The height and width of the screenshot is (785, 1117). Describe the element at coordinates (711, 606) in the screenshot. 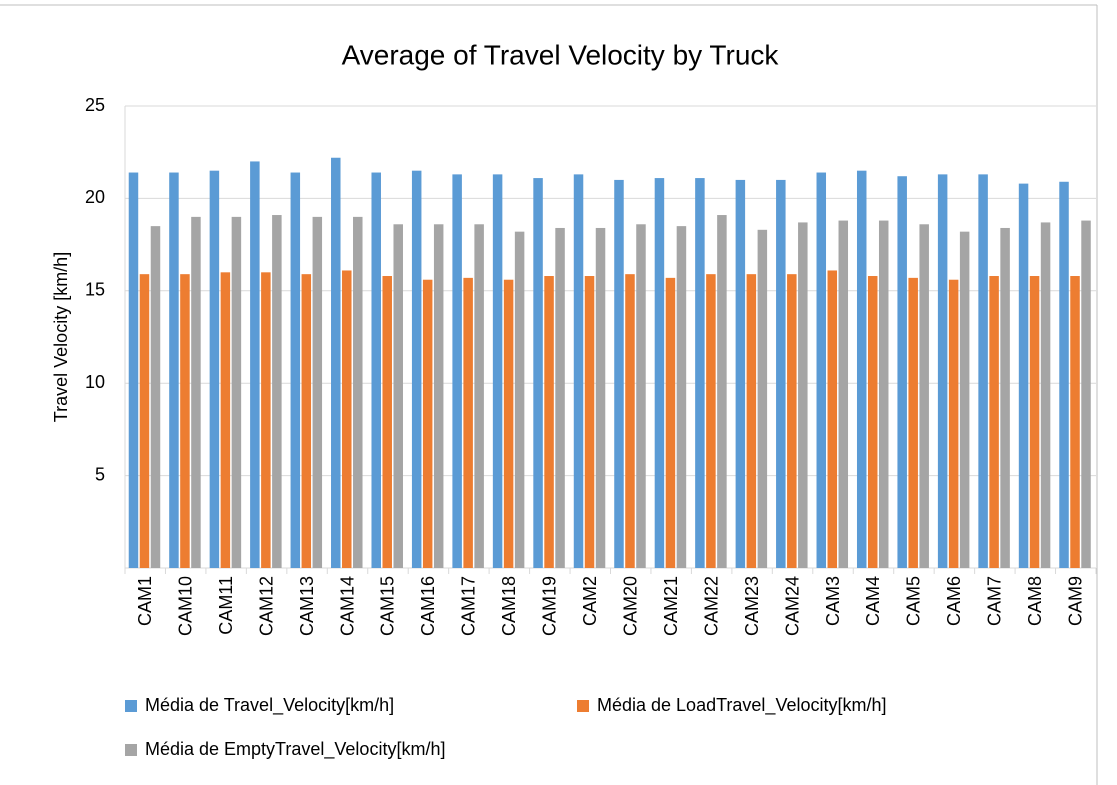

I see `x-tick-label: CAM22` at that location.